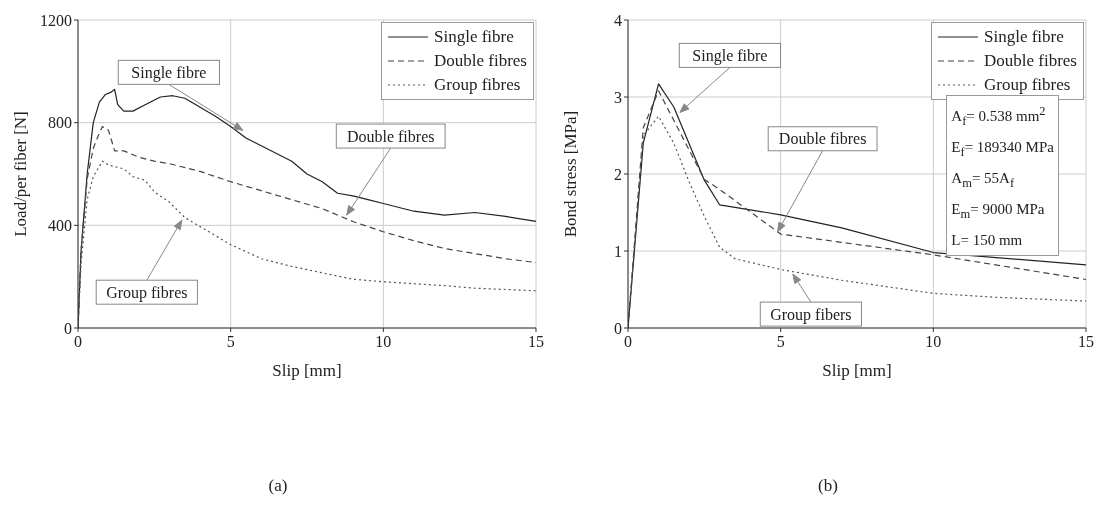  Describe the element at coordinates (811, 314) in the screenshot. I see `annotation: Group fibers` at that location.